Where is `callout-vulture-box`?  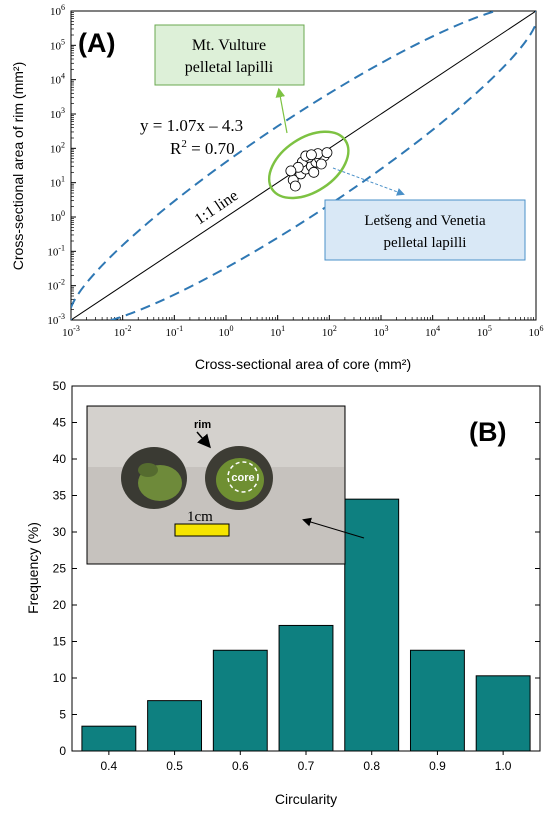
callout-vulture-box is located at coordinates (229, 55).